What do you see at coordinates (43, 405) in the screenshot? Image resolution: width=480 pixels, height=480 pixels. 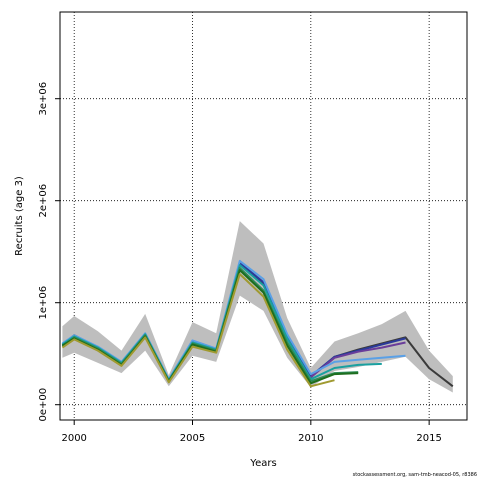 I see `y-tick-label: 0e+00` at bounding box center [43, 405].